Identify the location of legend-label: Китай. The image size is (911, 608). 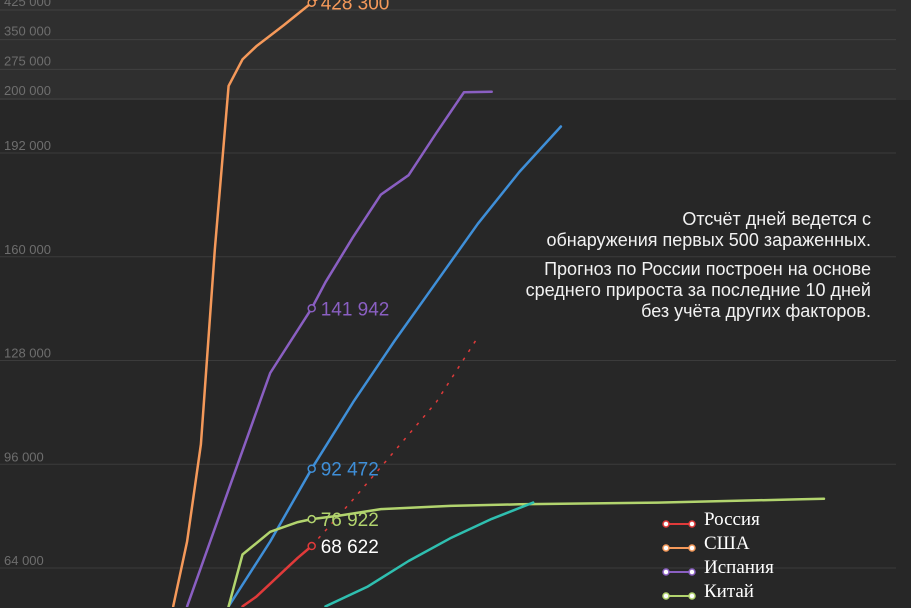
(729, 591).